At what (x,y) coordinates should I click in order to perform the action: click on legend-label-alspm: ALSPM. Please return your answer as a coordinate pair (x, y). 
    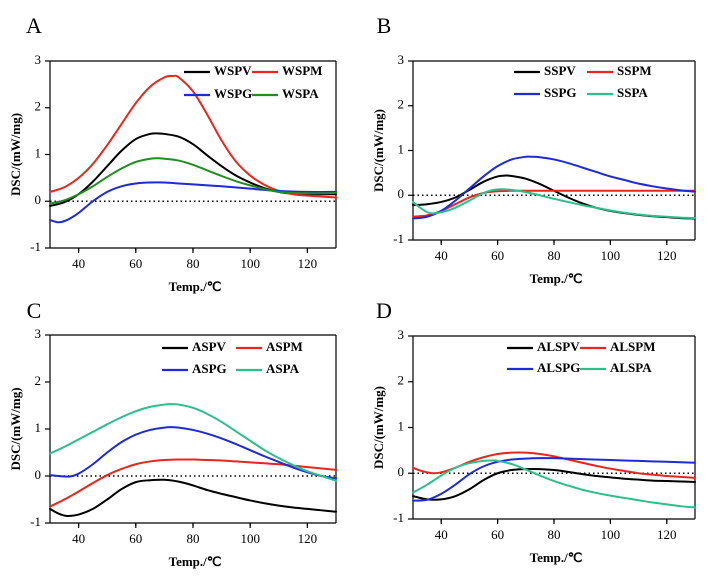
    Looking at the image, I should click on (633, 346).